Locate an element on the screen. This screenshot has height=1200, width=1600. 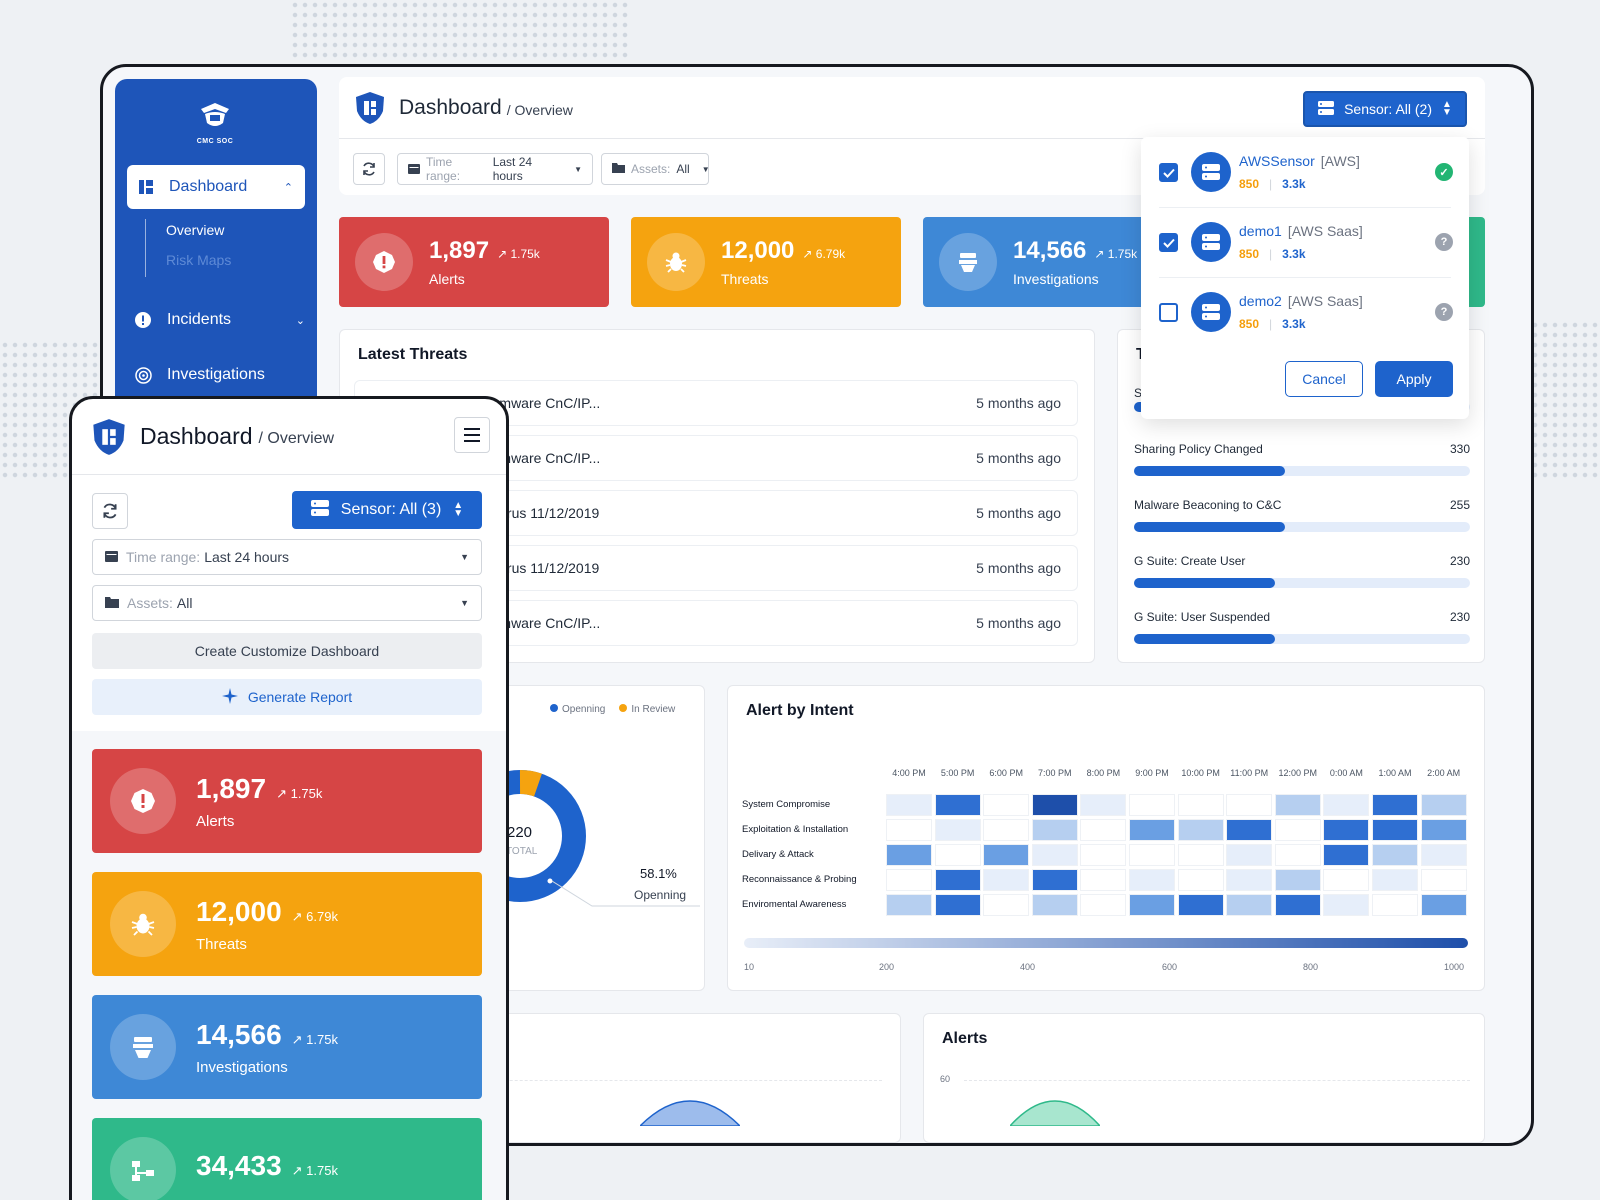
bar-item: Sharing Policy Changed 330 is located at coordinates (1302, 459).